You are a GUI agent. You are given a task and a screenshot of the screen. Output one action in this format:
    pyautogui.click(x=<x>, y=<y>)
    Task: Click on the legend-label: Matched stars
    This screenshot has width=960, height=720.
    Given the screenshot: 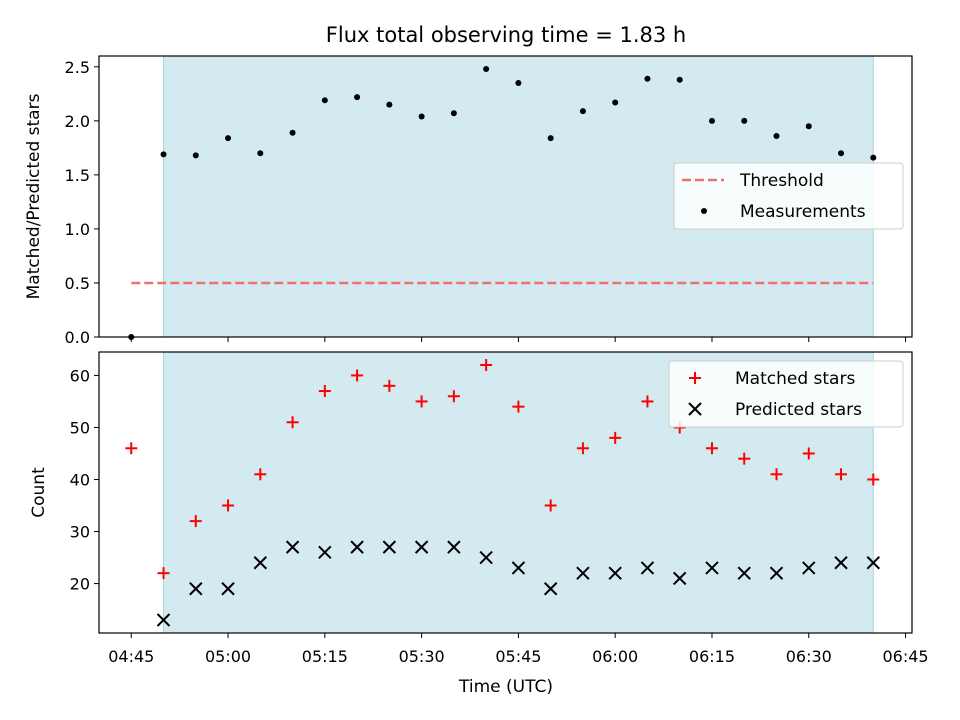 What is the action you would take?
    pyautogui.click(x=795, y=379)
    